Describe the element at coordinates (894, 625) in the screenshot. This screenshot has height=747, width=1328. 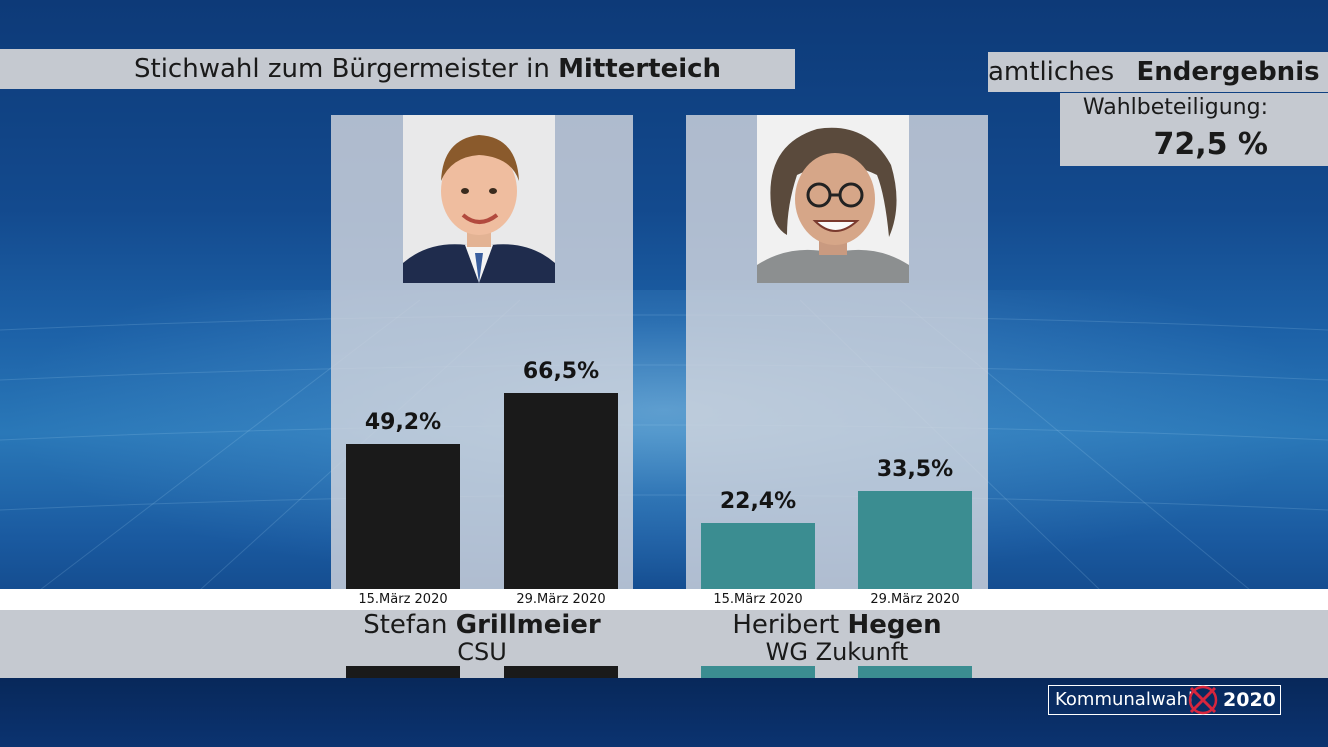
I see `candidate-last-name-2: Hegen` at that location.